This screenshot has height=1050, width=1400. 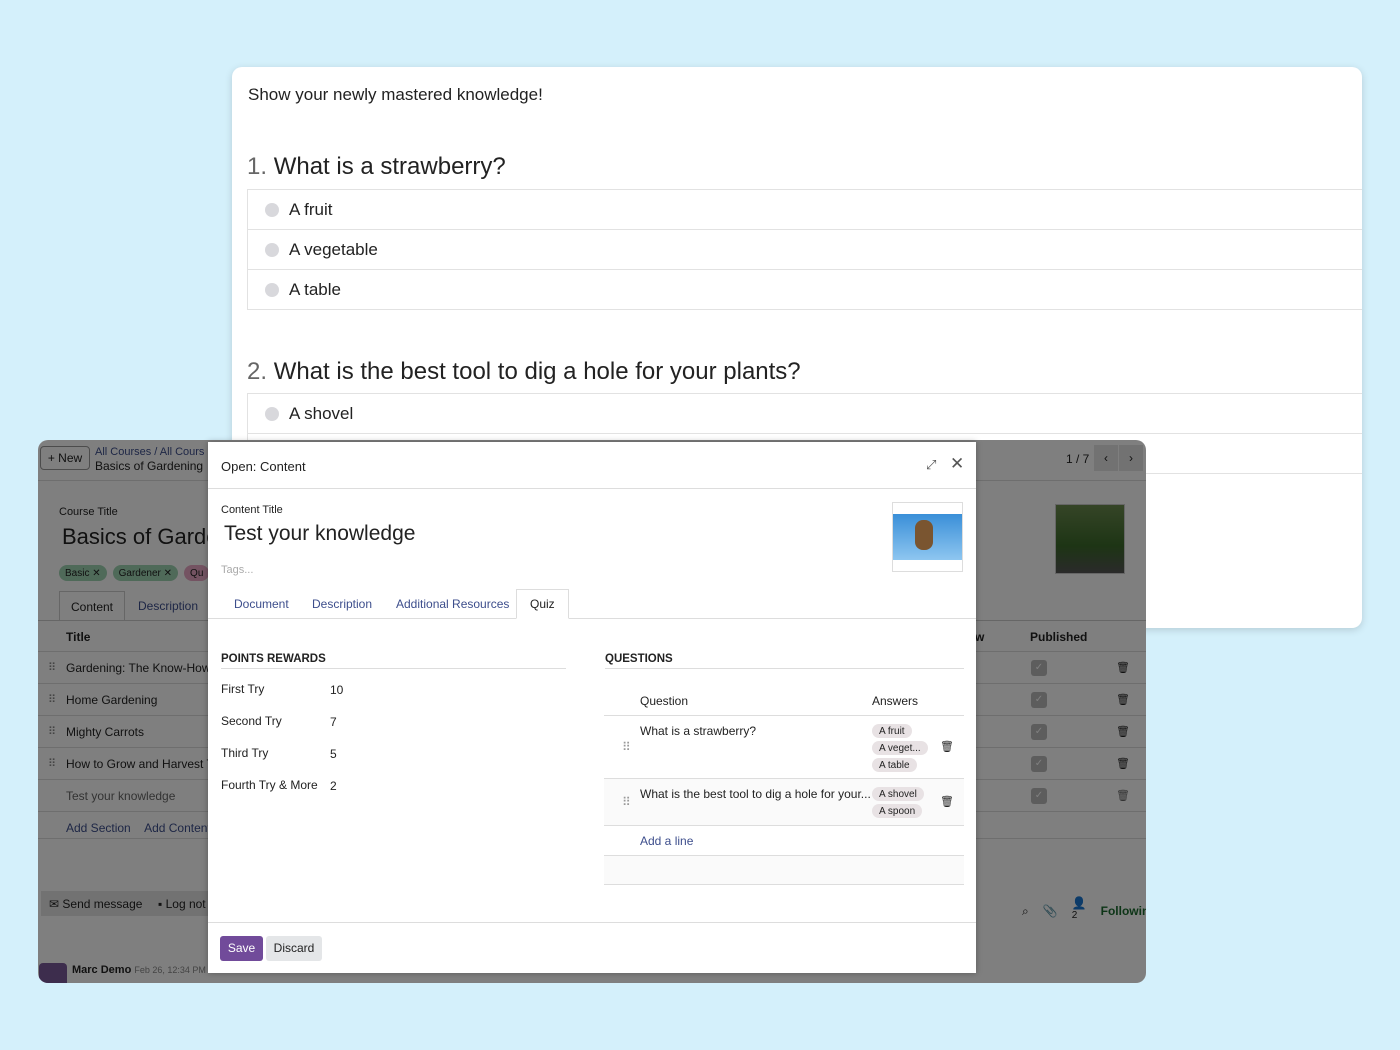 What do you see at coordinates (376, 166) in the screenshot?
I see `question-1-heading: 1. What is a strawberry?` at bounding box center [376, 166].